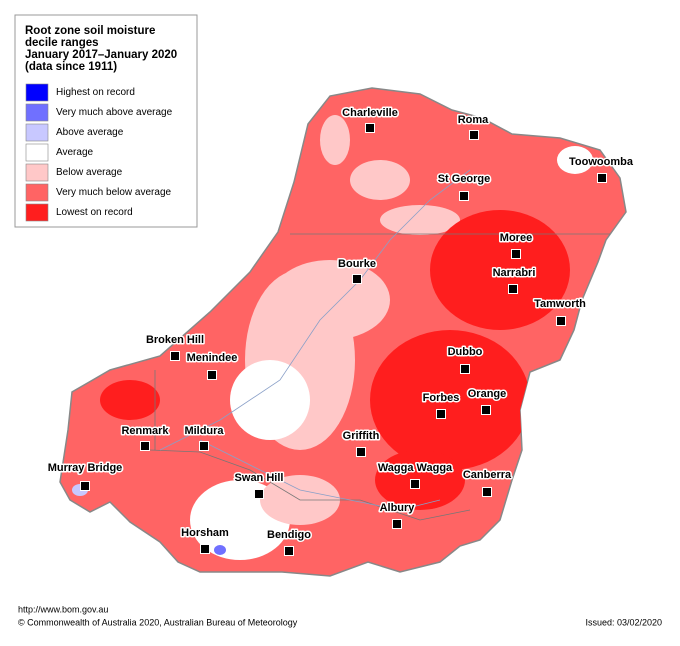  I want to click on legend-label: Average, so click(75, 152).